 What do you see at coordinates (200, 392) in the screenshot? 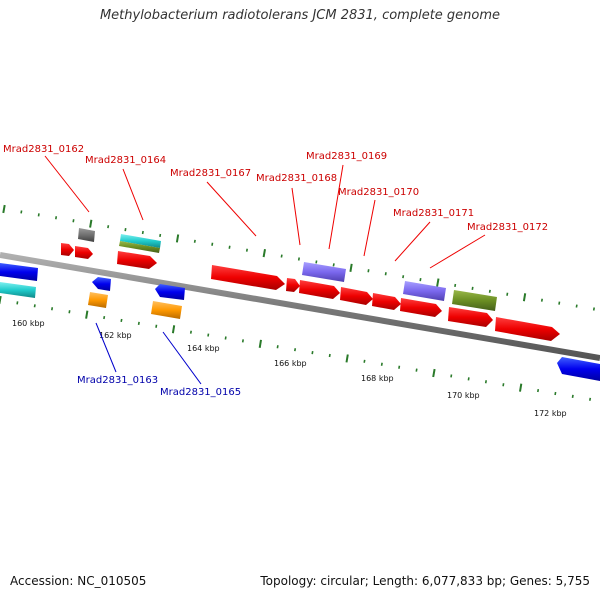
I see `gene-label: Mrad2831_0165` at bounding box center [200, 392].